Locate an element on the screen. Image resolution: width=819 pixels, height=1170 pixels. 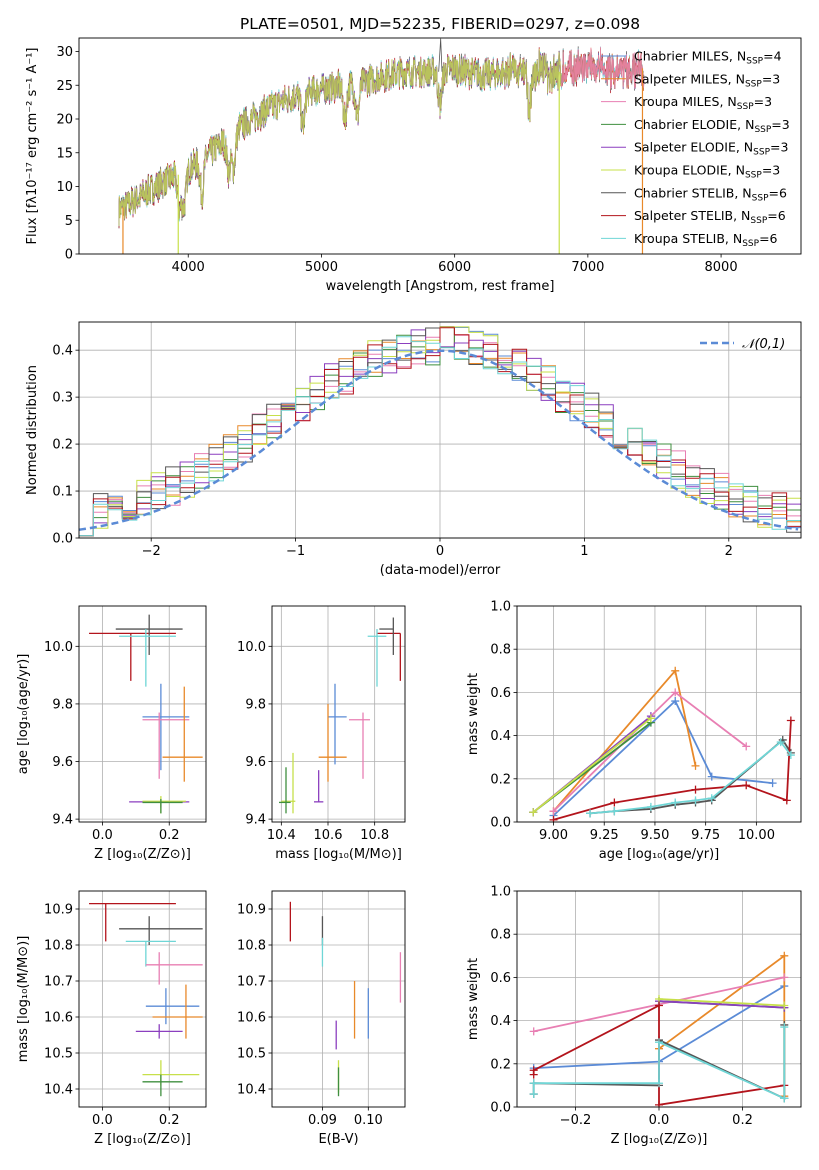
y-axis-label: Normed distribution is located at coordinates (32, 430).